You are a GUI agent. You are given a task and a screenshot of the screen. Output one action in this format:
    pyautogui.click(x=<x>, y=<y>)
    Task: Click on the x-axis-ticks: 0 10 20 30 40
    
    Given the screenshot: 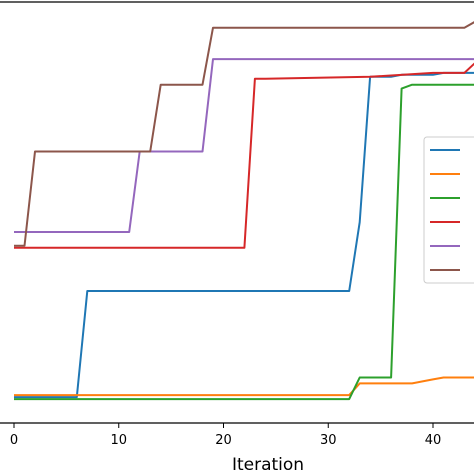 What is the action you would take?
    pyautogui.click(x=225, y=435)
    